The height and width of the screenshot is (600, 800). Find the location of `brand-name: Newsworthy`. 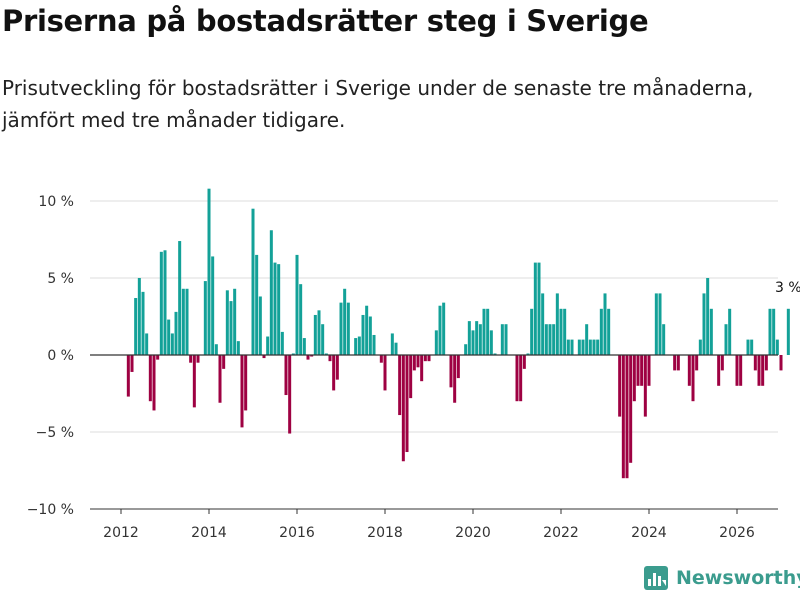

brand-name: Newsworthy is located at coordinates (738, 578).